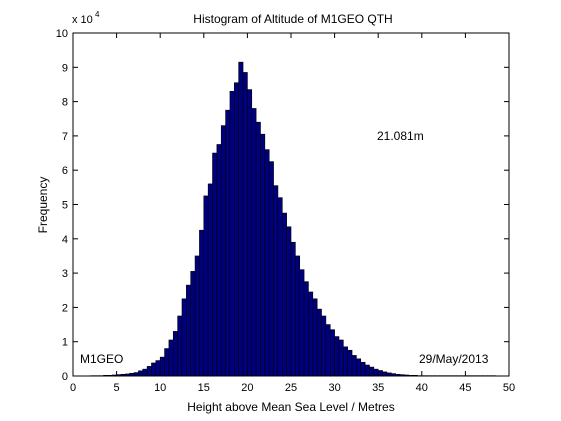 The width and height of the screenshot is (561, 421). I want to click on y-tick-label: 6, so click(65, 171).